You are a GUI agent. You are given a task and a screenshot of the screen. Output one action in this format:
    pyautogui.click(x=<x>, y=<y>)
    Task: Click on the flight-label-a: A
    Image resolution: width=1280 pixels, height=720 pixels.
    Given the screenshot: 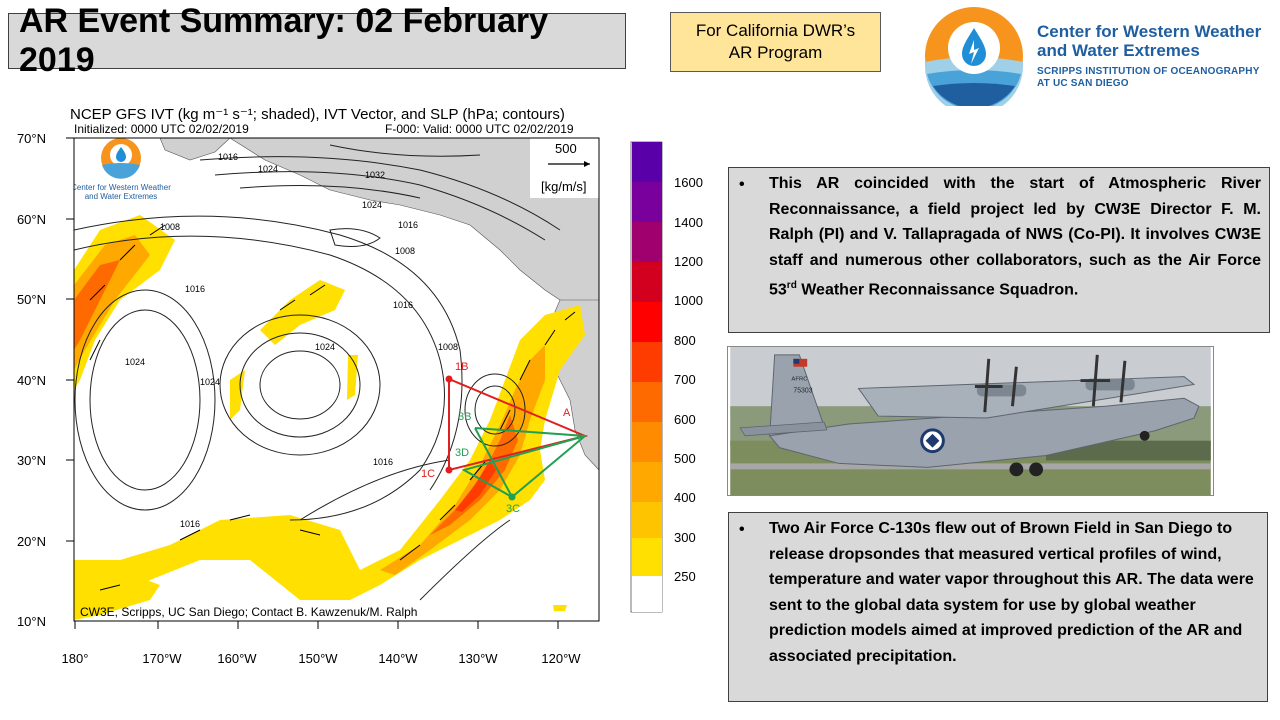 What is the action you would take?
    pyautogui.click(x=567, y=413)
    